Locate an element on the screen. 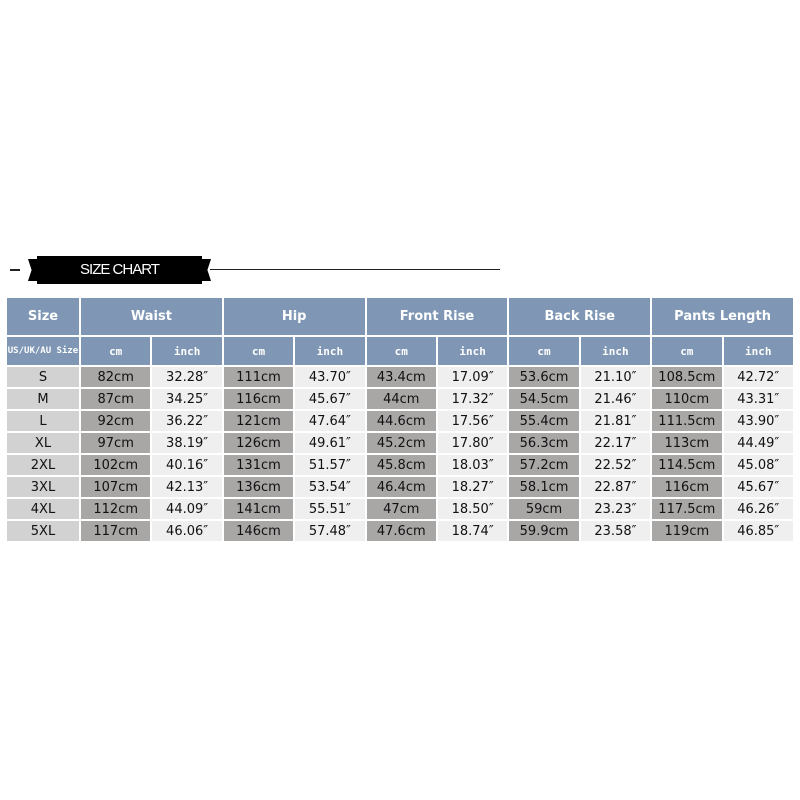  size-chart-banner: SIZE CHART is located at coordinates (260, 270).